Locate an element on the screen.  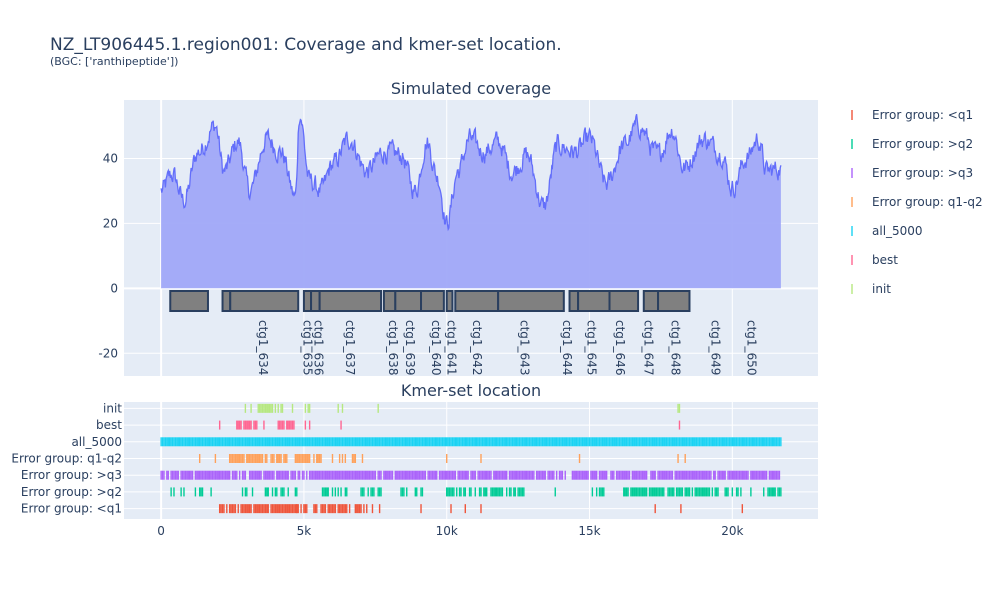
kmer-y-tick-label: Error group: q1-q2 is located at coordinates (66, 459).